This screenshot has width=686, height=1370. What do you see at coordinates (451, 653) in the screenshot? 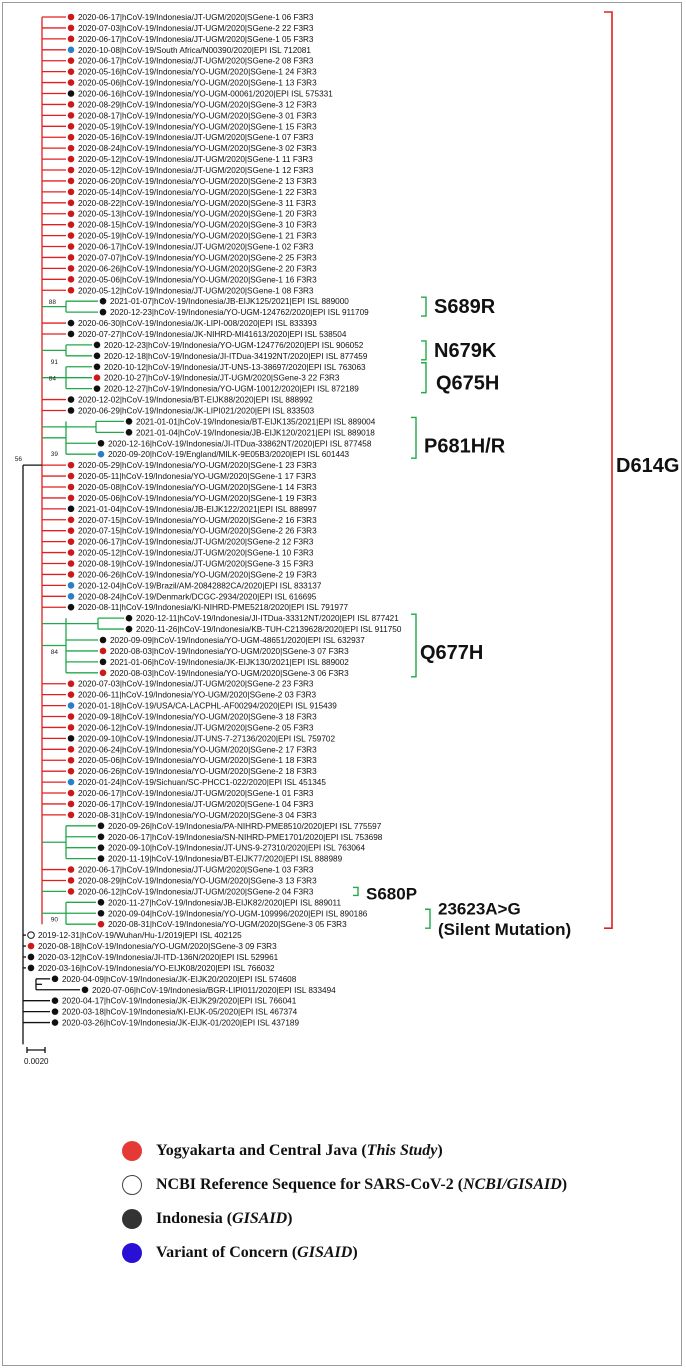
I see `mutation-label-q677h: Q677H` at bounding box center [451, 653].